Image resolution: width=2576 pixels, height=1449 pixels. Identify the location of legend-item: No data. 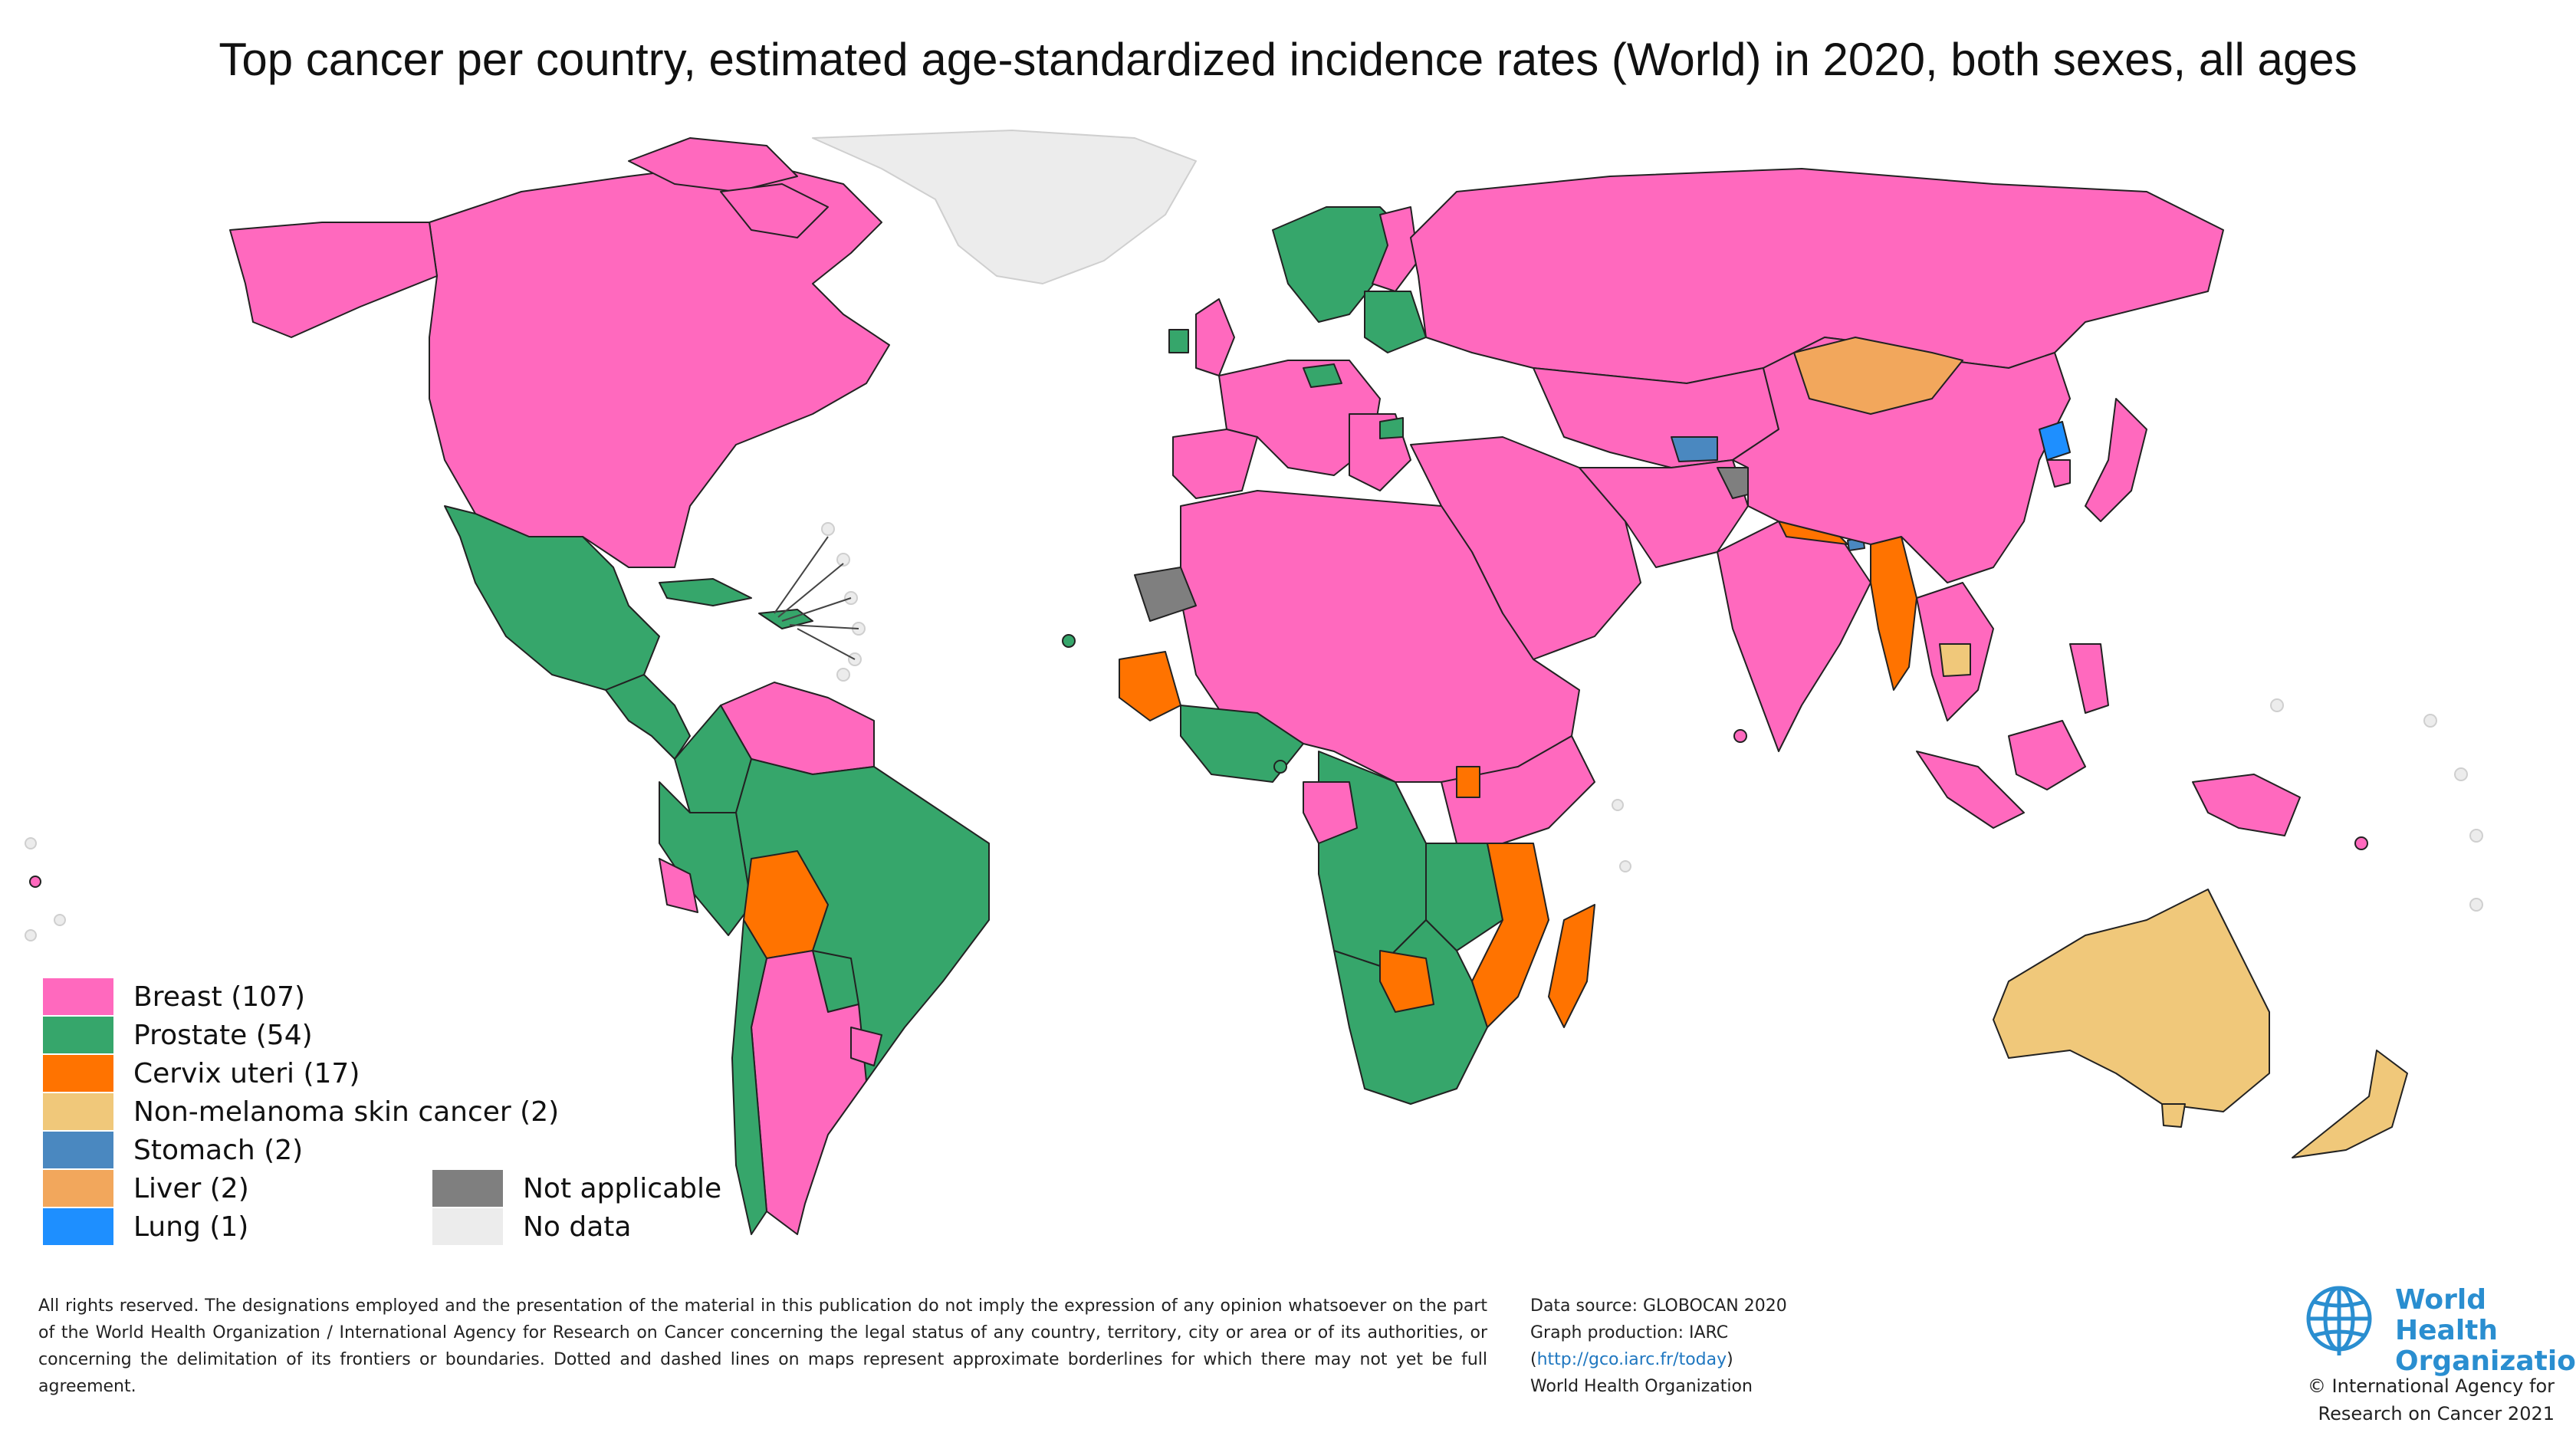
(532, 1227).